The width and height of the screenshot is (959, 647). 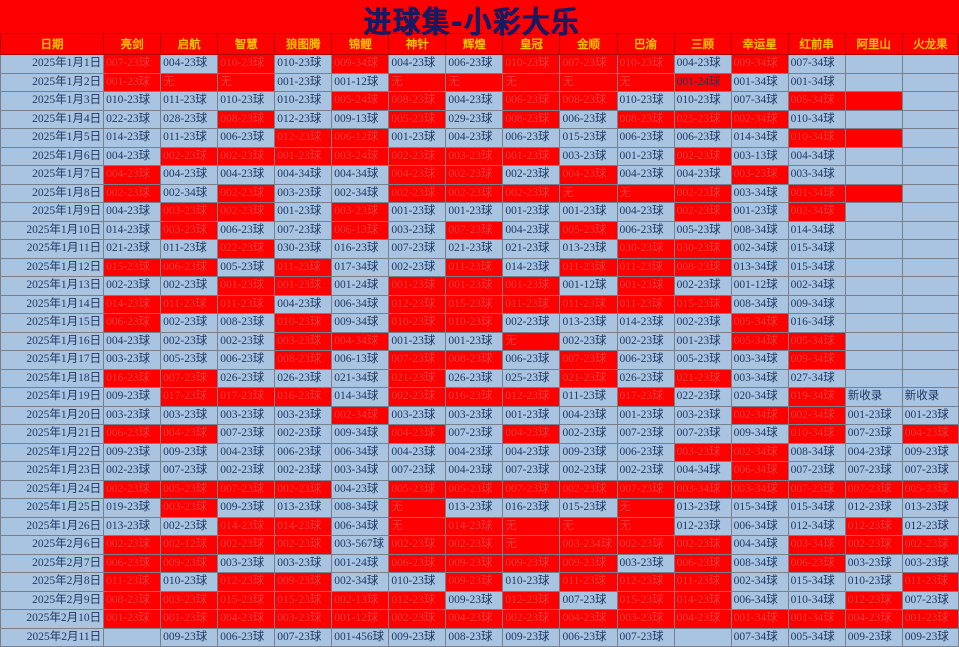 What do you see at coordinates (189, 397) in the screenshot?
I see `cell-value: 017-23球` at bounding box center [189, 397].